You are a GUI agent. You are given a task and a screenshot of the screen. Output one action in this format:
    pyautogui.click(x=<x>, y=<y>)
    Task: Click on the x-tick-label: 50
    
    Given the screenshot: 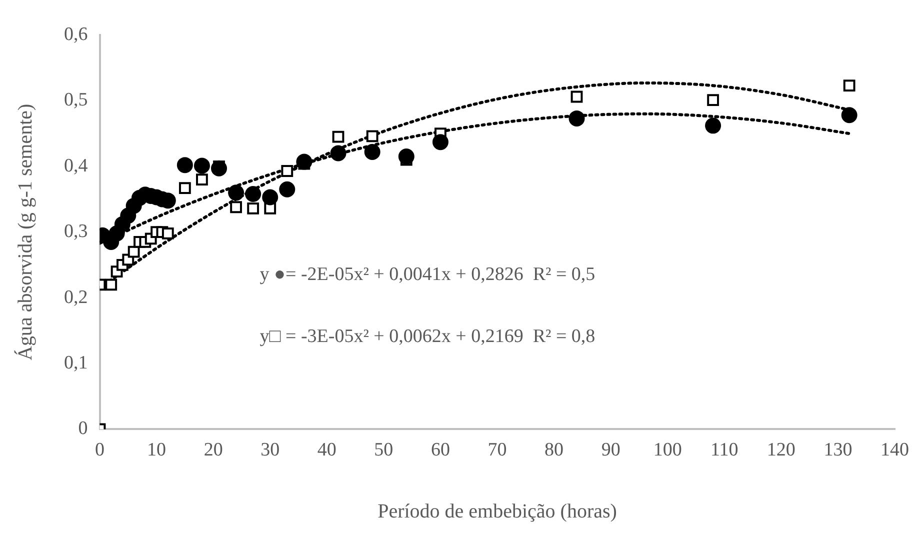 What is the action you would take?
    pyautogui.click(x=384, y=450)
    